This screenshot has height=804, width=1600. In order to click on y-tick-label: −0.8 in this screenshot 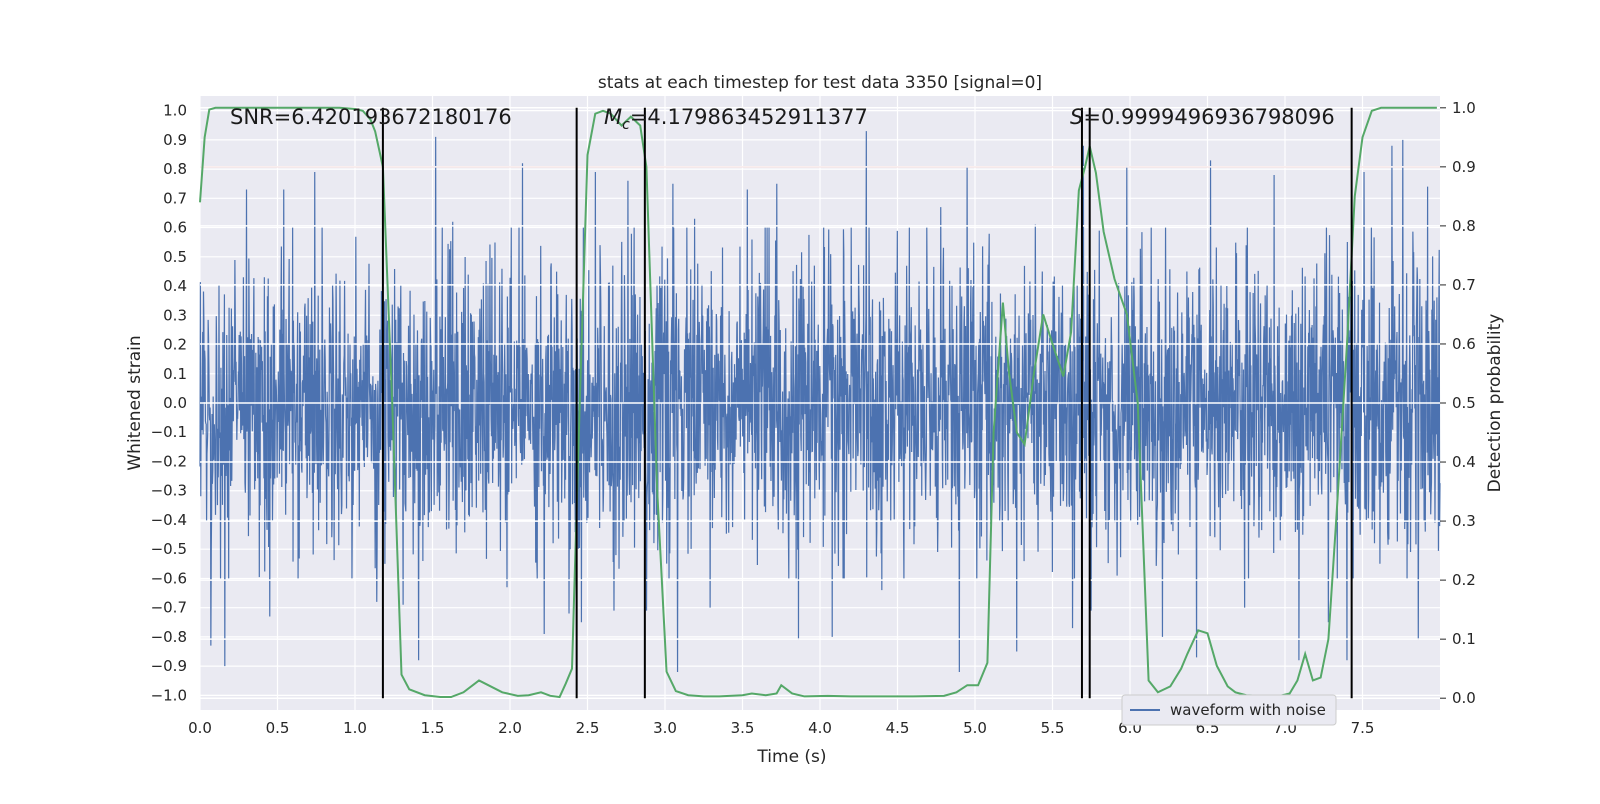, I will do `click(169, 637)`.